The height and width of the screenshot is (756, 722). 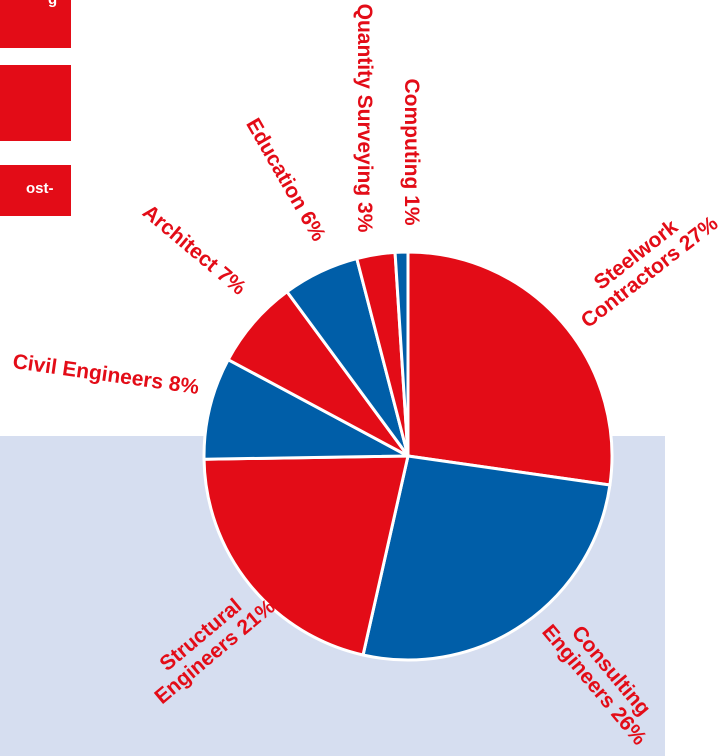 What do you see at coordinates (285, 179) in the screenshot?
I see `slice-label: Education 6%` at bounding box center [285, 179].